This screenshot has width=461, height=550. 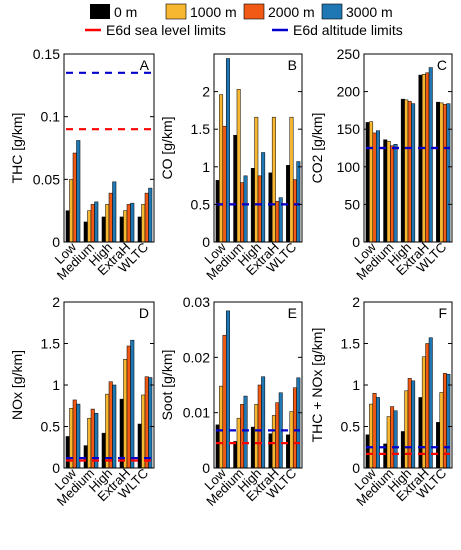 I want to click on y-tick-label: 50, so click(x=352, y=204).